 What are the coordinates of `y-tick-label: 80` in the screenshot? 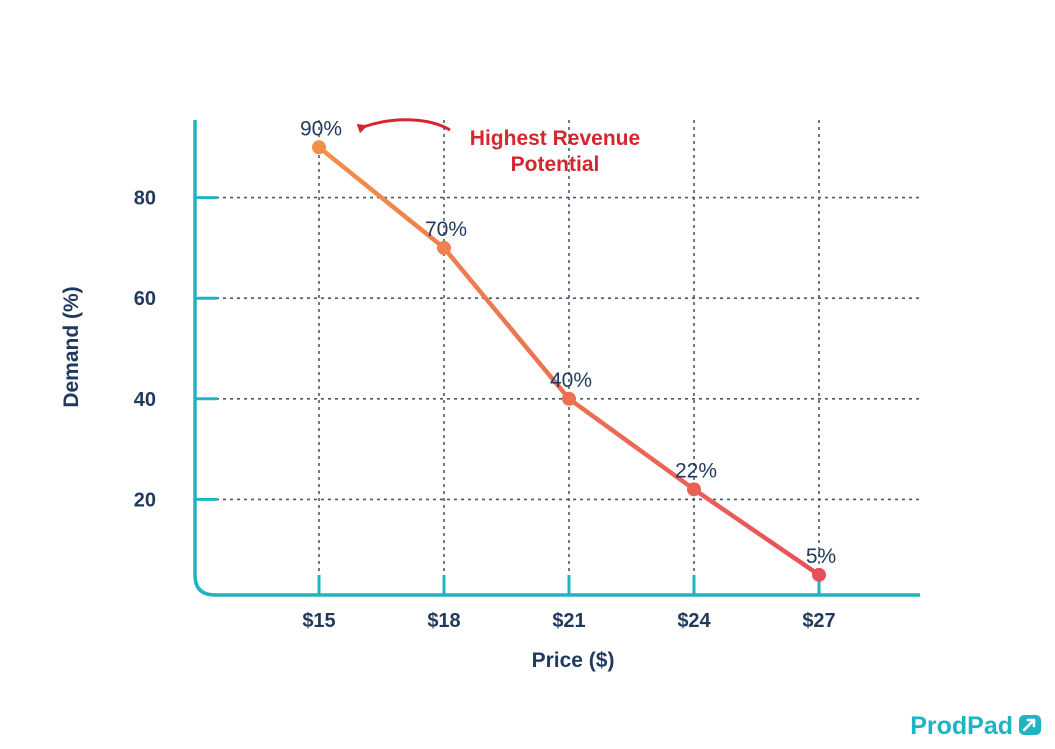 It's located at (145, 199).